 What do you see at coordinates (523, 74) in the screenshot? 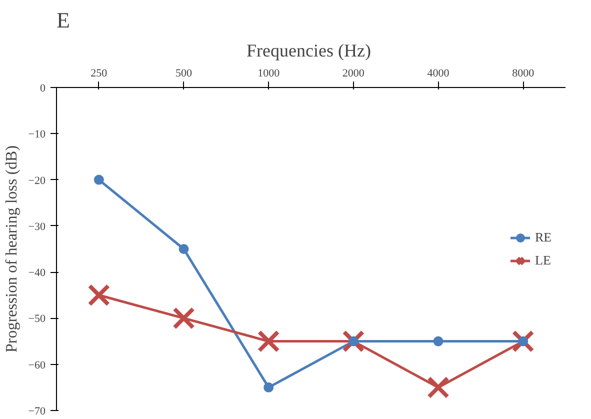
I see `x-tick-label: 8000` at bounding box center [523, 74].